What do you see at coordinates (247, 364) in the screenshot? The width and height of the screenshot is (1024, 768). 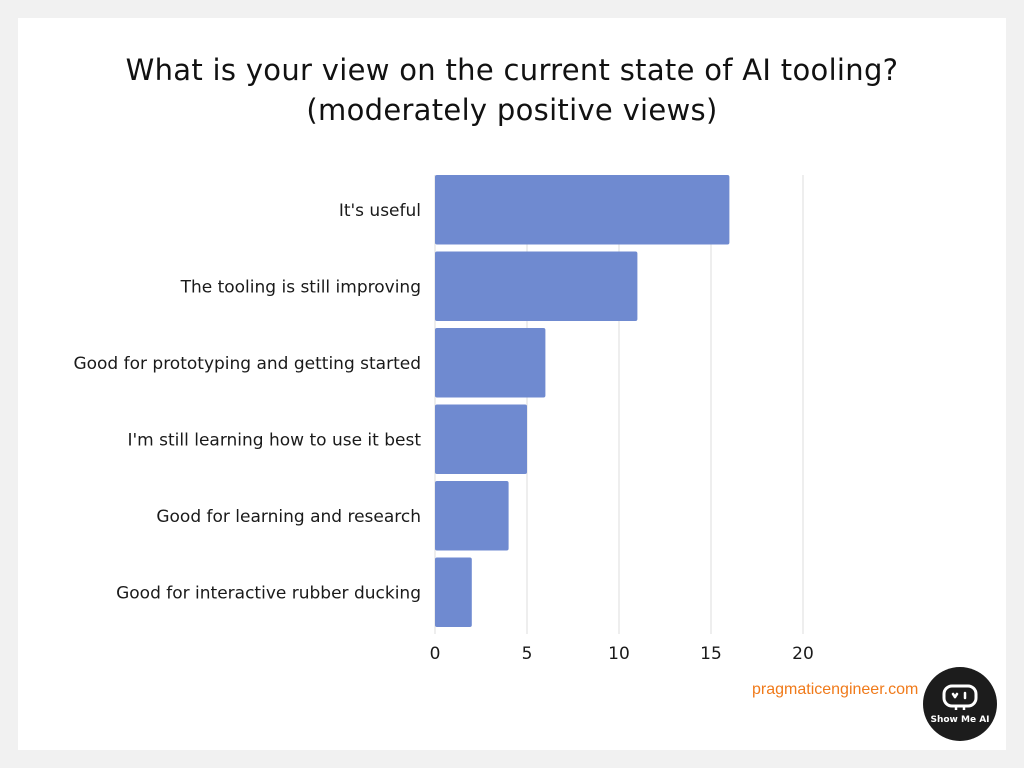 I see `category-label: Good for prototyping and getting started` at bounding box center [247, 364].